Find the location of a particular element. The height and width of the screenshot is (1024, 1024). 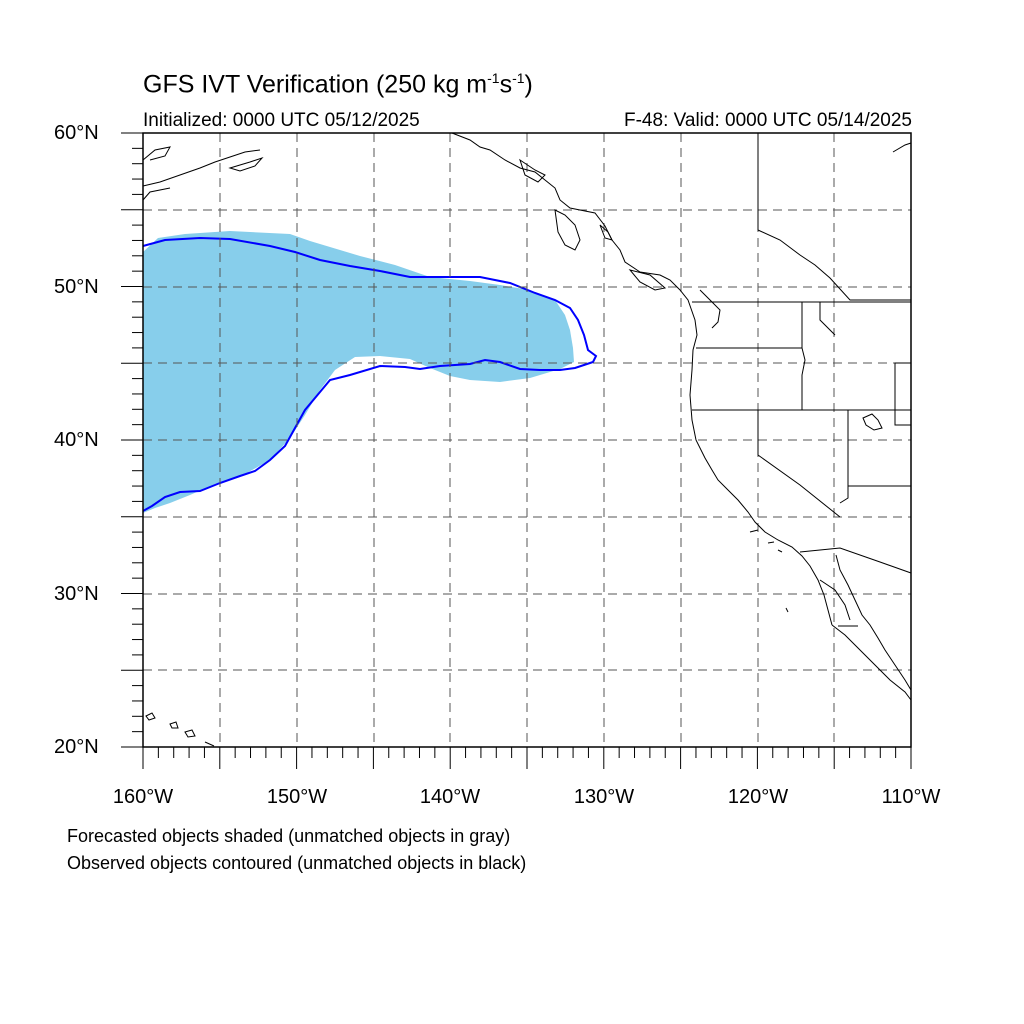

valid-time: F-48: Valid: 0000 UTC 05/14/2025 is located at coordinates (768, 120).